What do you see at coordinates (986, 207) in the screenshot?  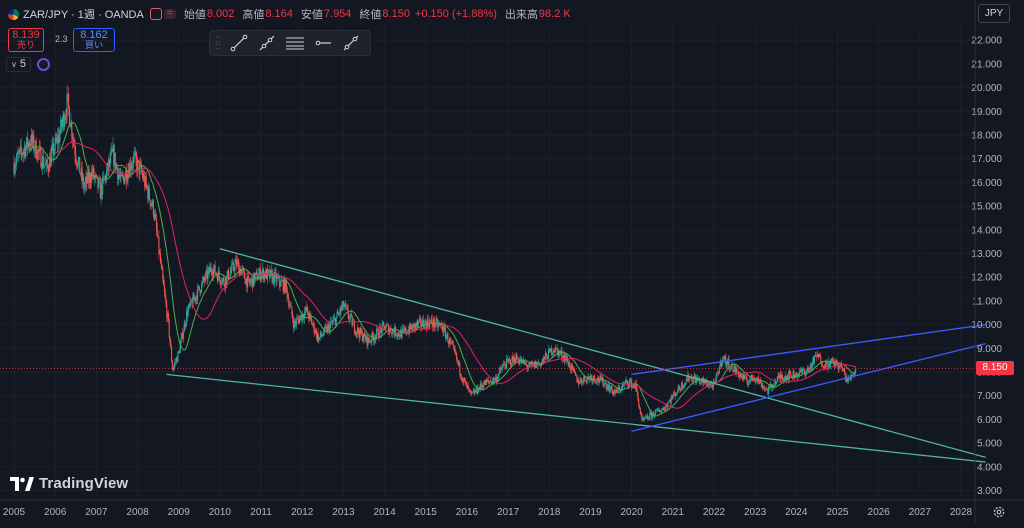 I see `y-tick-label: 15.000` at bounding box center [986, 207].